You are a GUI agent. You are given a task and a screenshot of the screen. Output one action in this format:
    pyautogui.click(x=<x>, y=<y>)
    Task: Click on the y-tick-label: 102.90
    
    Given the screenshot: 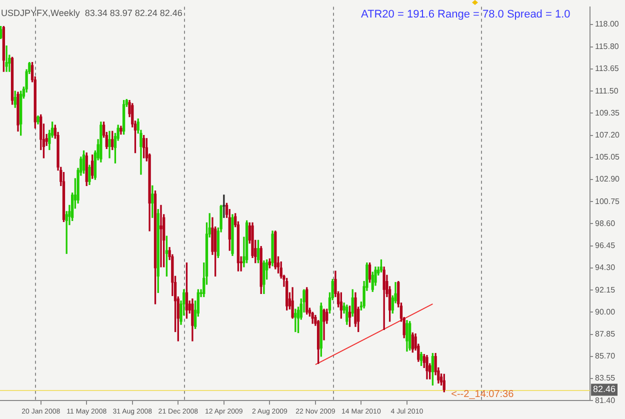 What is the action you would take?
    pyautogui.click(x=607, y=179)
    